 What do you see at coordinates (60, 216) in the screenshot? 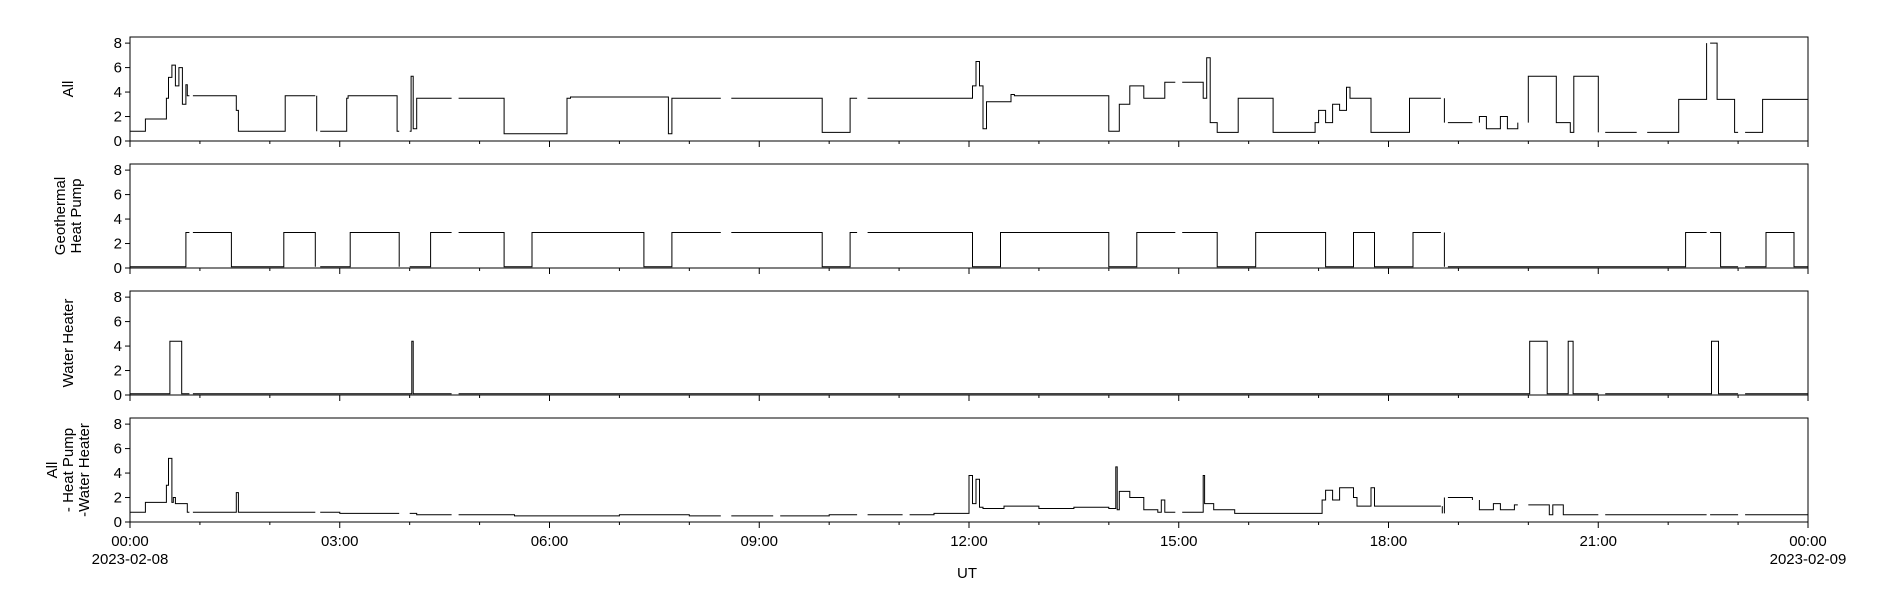
I see `y-axis-label: Geothermal` at bounding box center [60, 216].